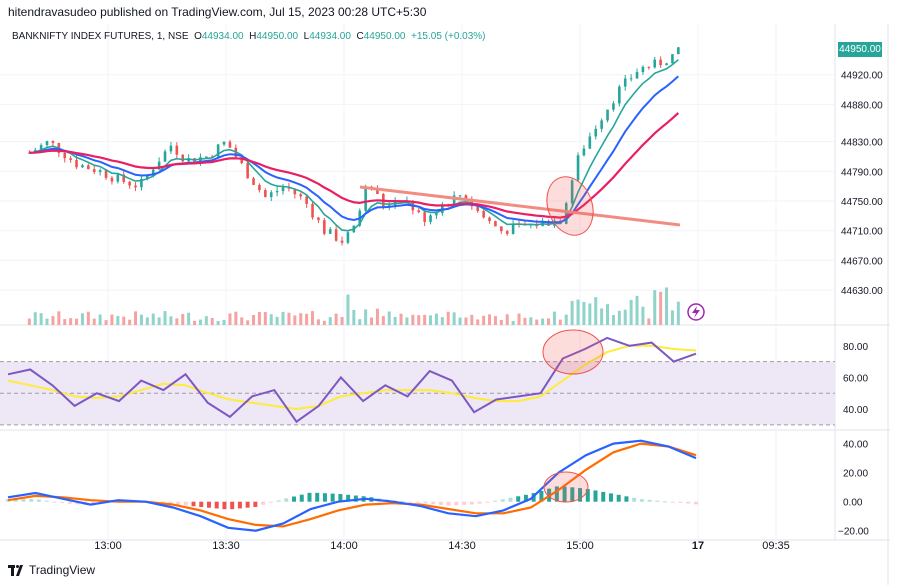 The image size is (900, 585). Describe the element at coordinates (62, 570) in the screenshot. I see `tradingview-brand: TradingView` at that location.